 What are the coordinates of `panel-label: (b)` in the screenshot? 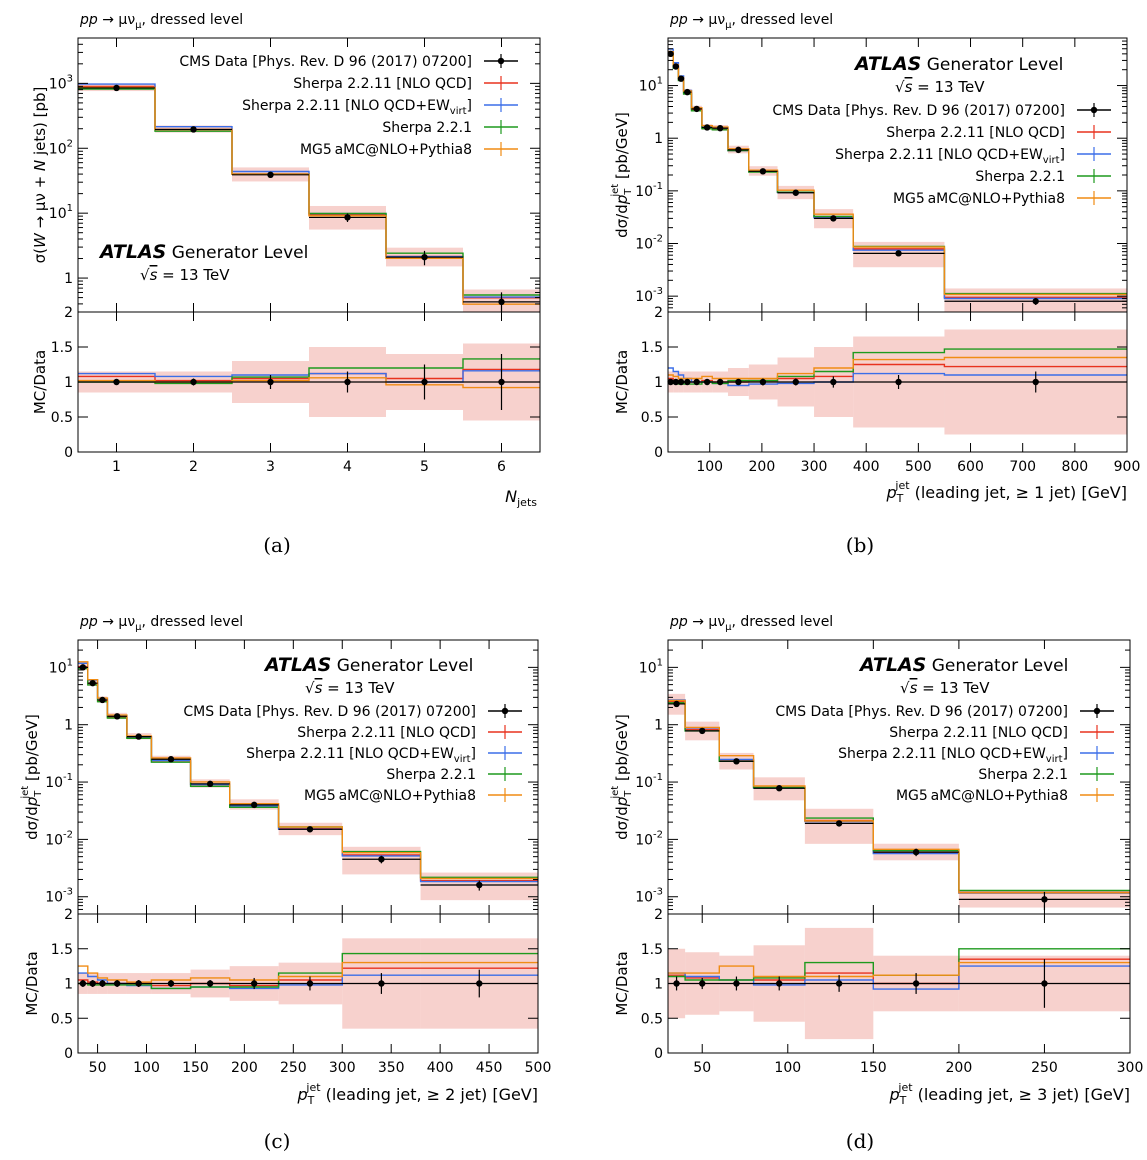 It's located at (860, 545).